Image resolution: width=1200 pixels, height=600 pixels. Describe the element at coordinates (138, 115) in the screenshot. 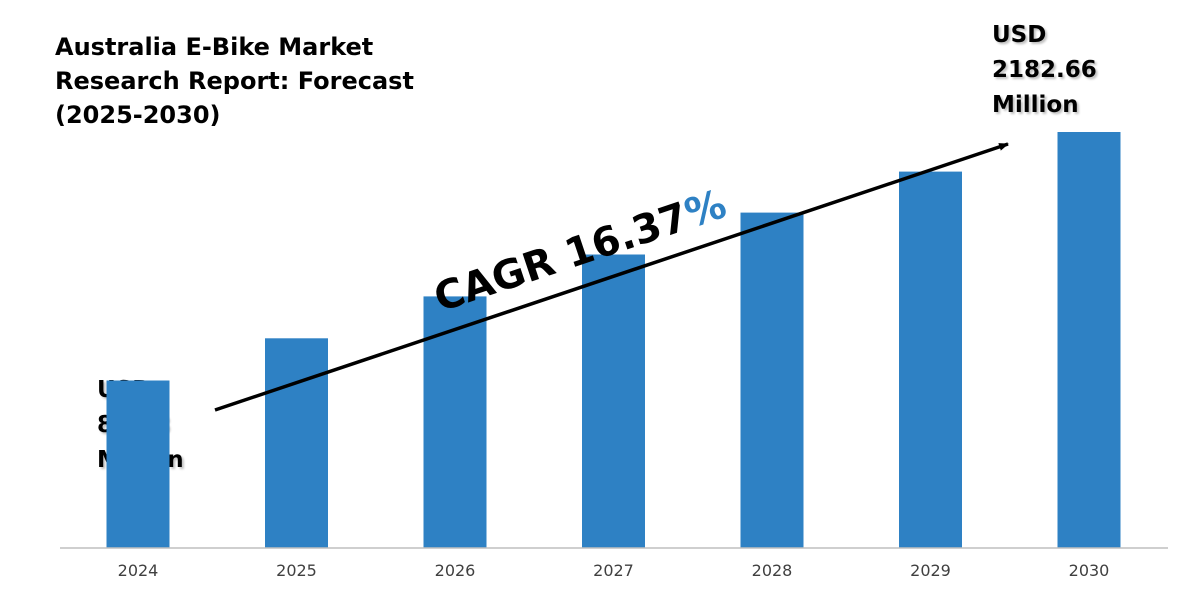

I see `chart-title-line-3: (2025-2030)` at that location.